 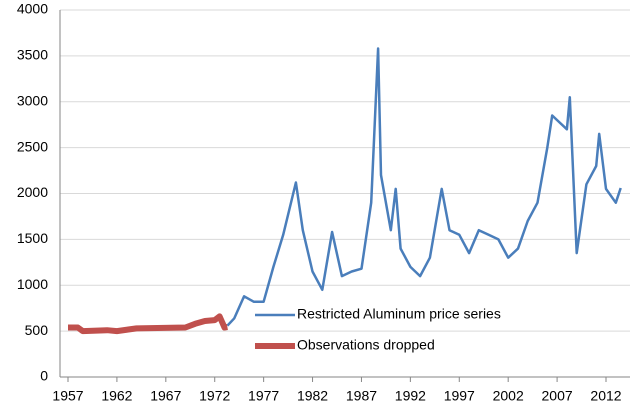 What do you see at coordinates (67, 396) in the screenshot?
I see `x-tick-label: 1957` at bounding box center [67, 396].